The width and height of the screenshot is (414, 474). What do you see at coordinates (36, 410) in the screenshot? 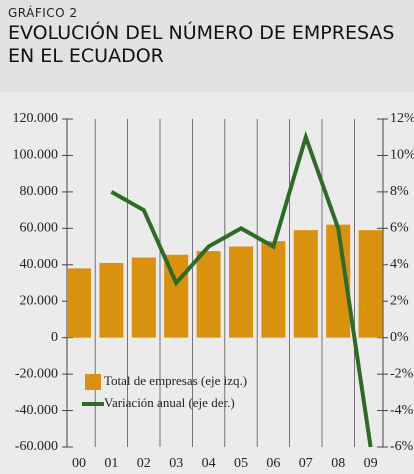
I see `y-tick-label: -40.000` at bounding box center [36, 410].